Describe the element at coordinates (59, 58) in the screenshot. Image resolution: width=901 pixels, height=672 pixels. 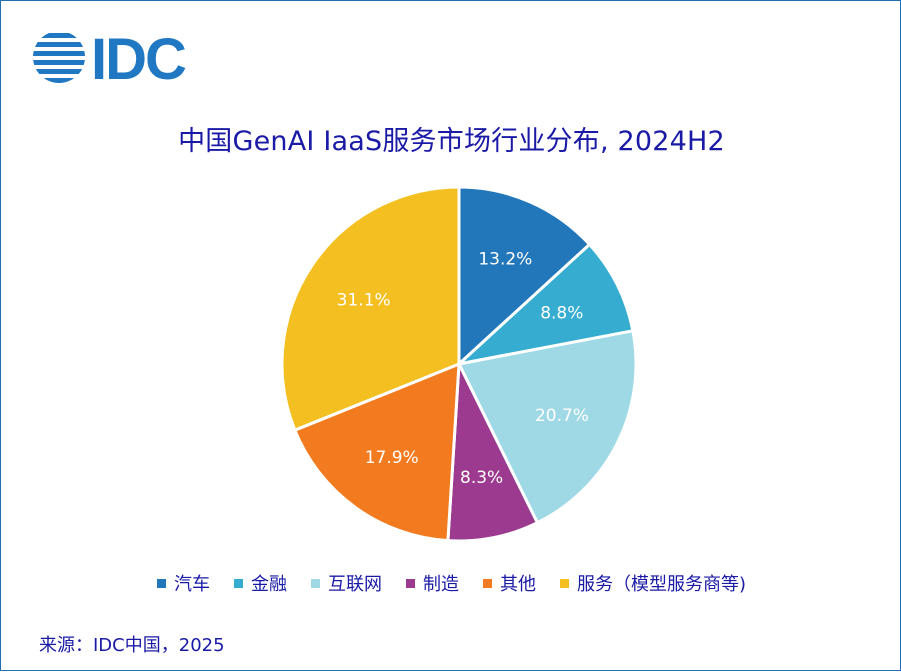
I see `globe-icon` at that location.